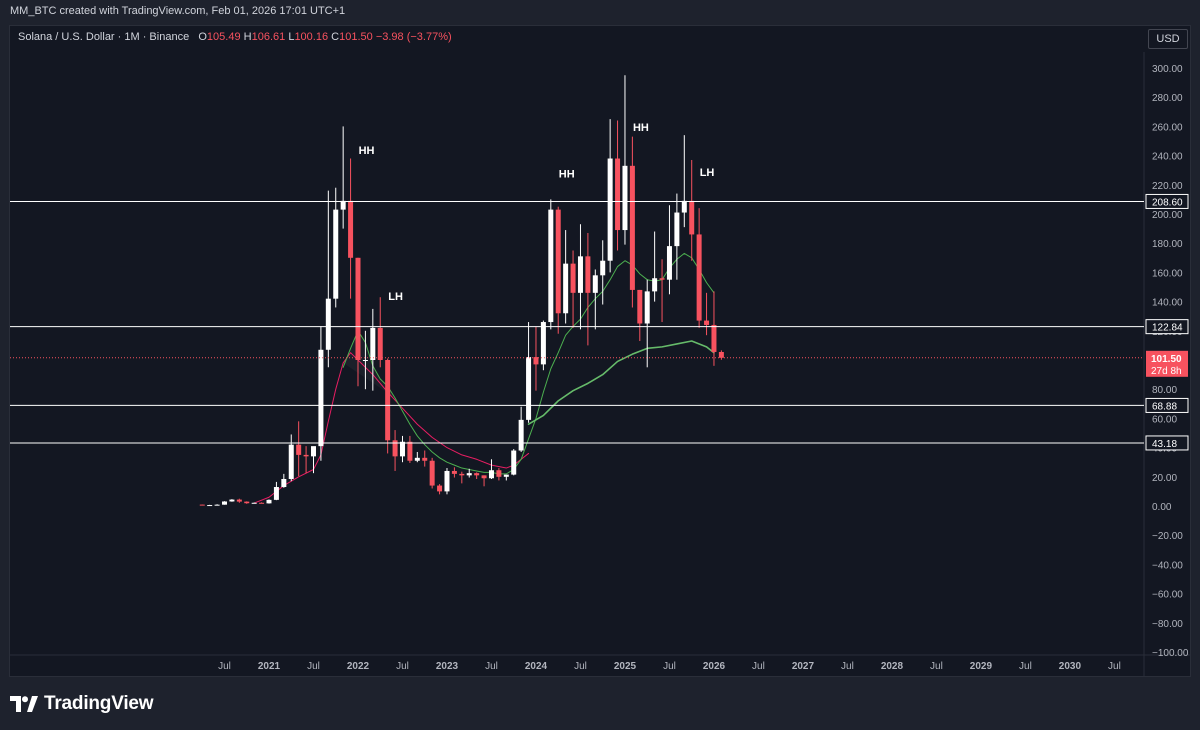  I want to click on level-price-label: 68.88, so click(1164, 406).